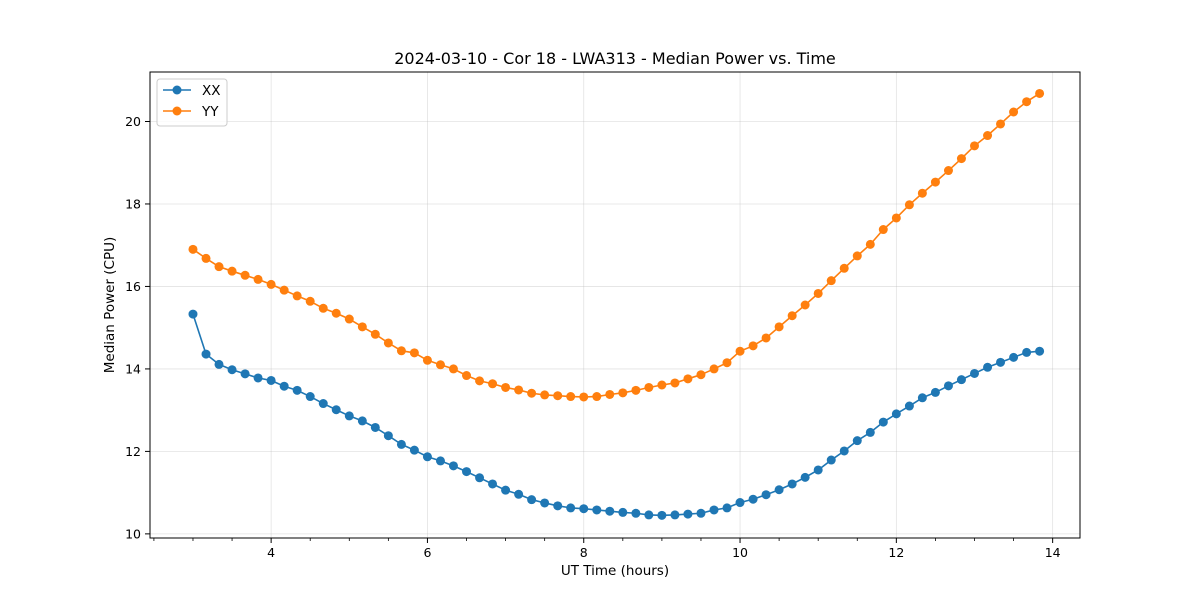  Describe the element at coordinates (133, 451) in the screenshot. I see `y-tick-label: 12` at that location.